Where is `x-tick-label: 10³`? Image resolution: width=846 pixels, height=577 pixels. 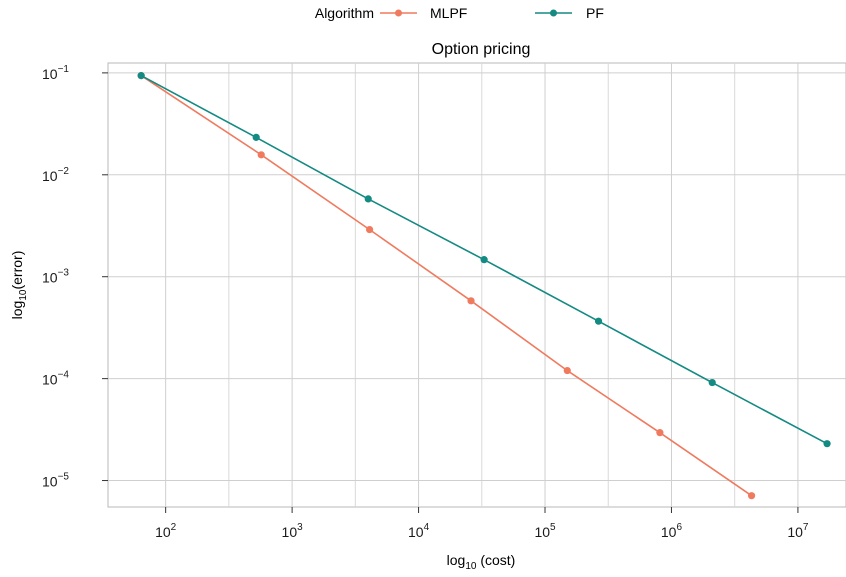 x-tick-label: 10³ is located at coordinates (293, 531).